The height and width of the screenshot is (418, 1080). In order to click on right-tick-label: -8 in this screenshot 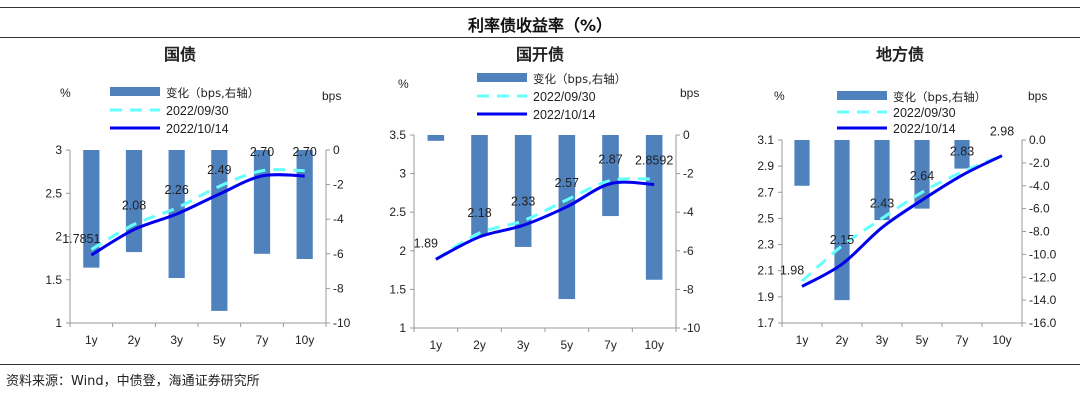, I will do `click(688, 289)`.